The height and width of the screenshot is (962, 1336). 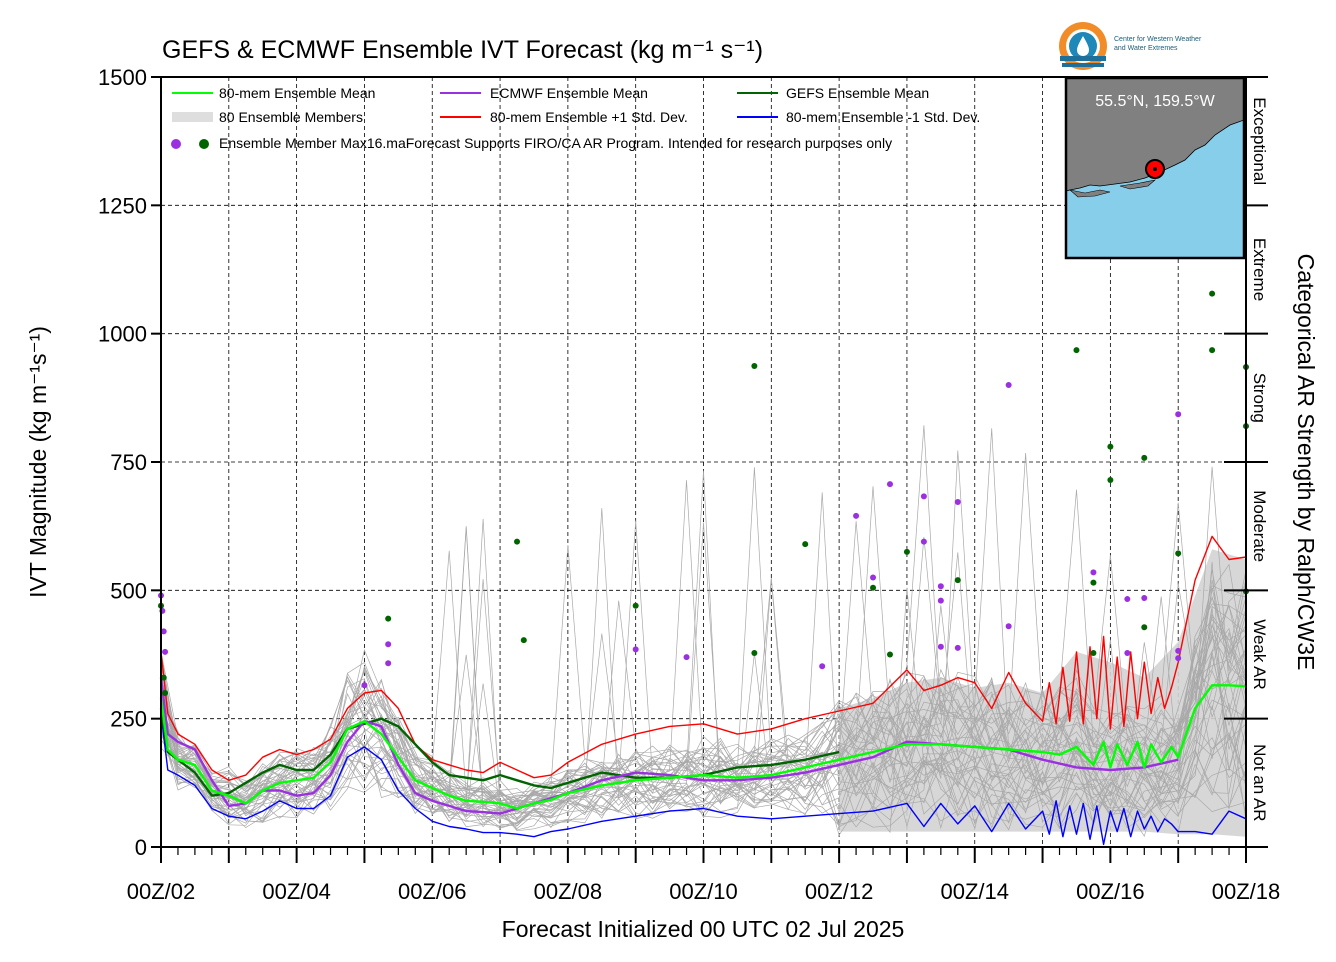 I want to click on inset-location-label: 55.5°N, 159.5°W, so click(x=1155, y=101).